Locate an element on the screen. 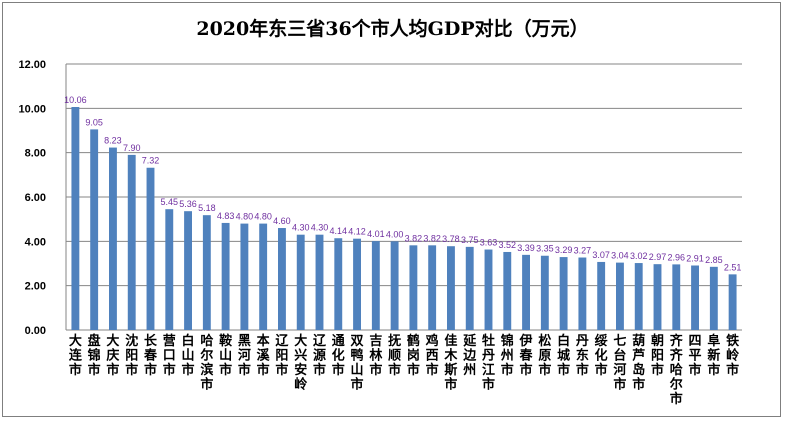 This screenshot has height=421, width=785. x-tick-char: 哈 is located at coordinates (206, 341).